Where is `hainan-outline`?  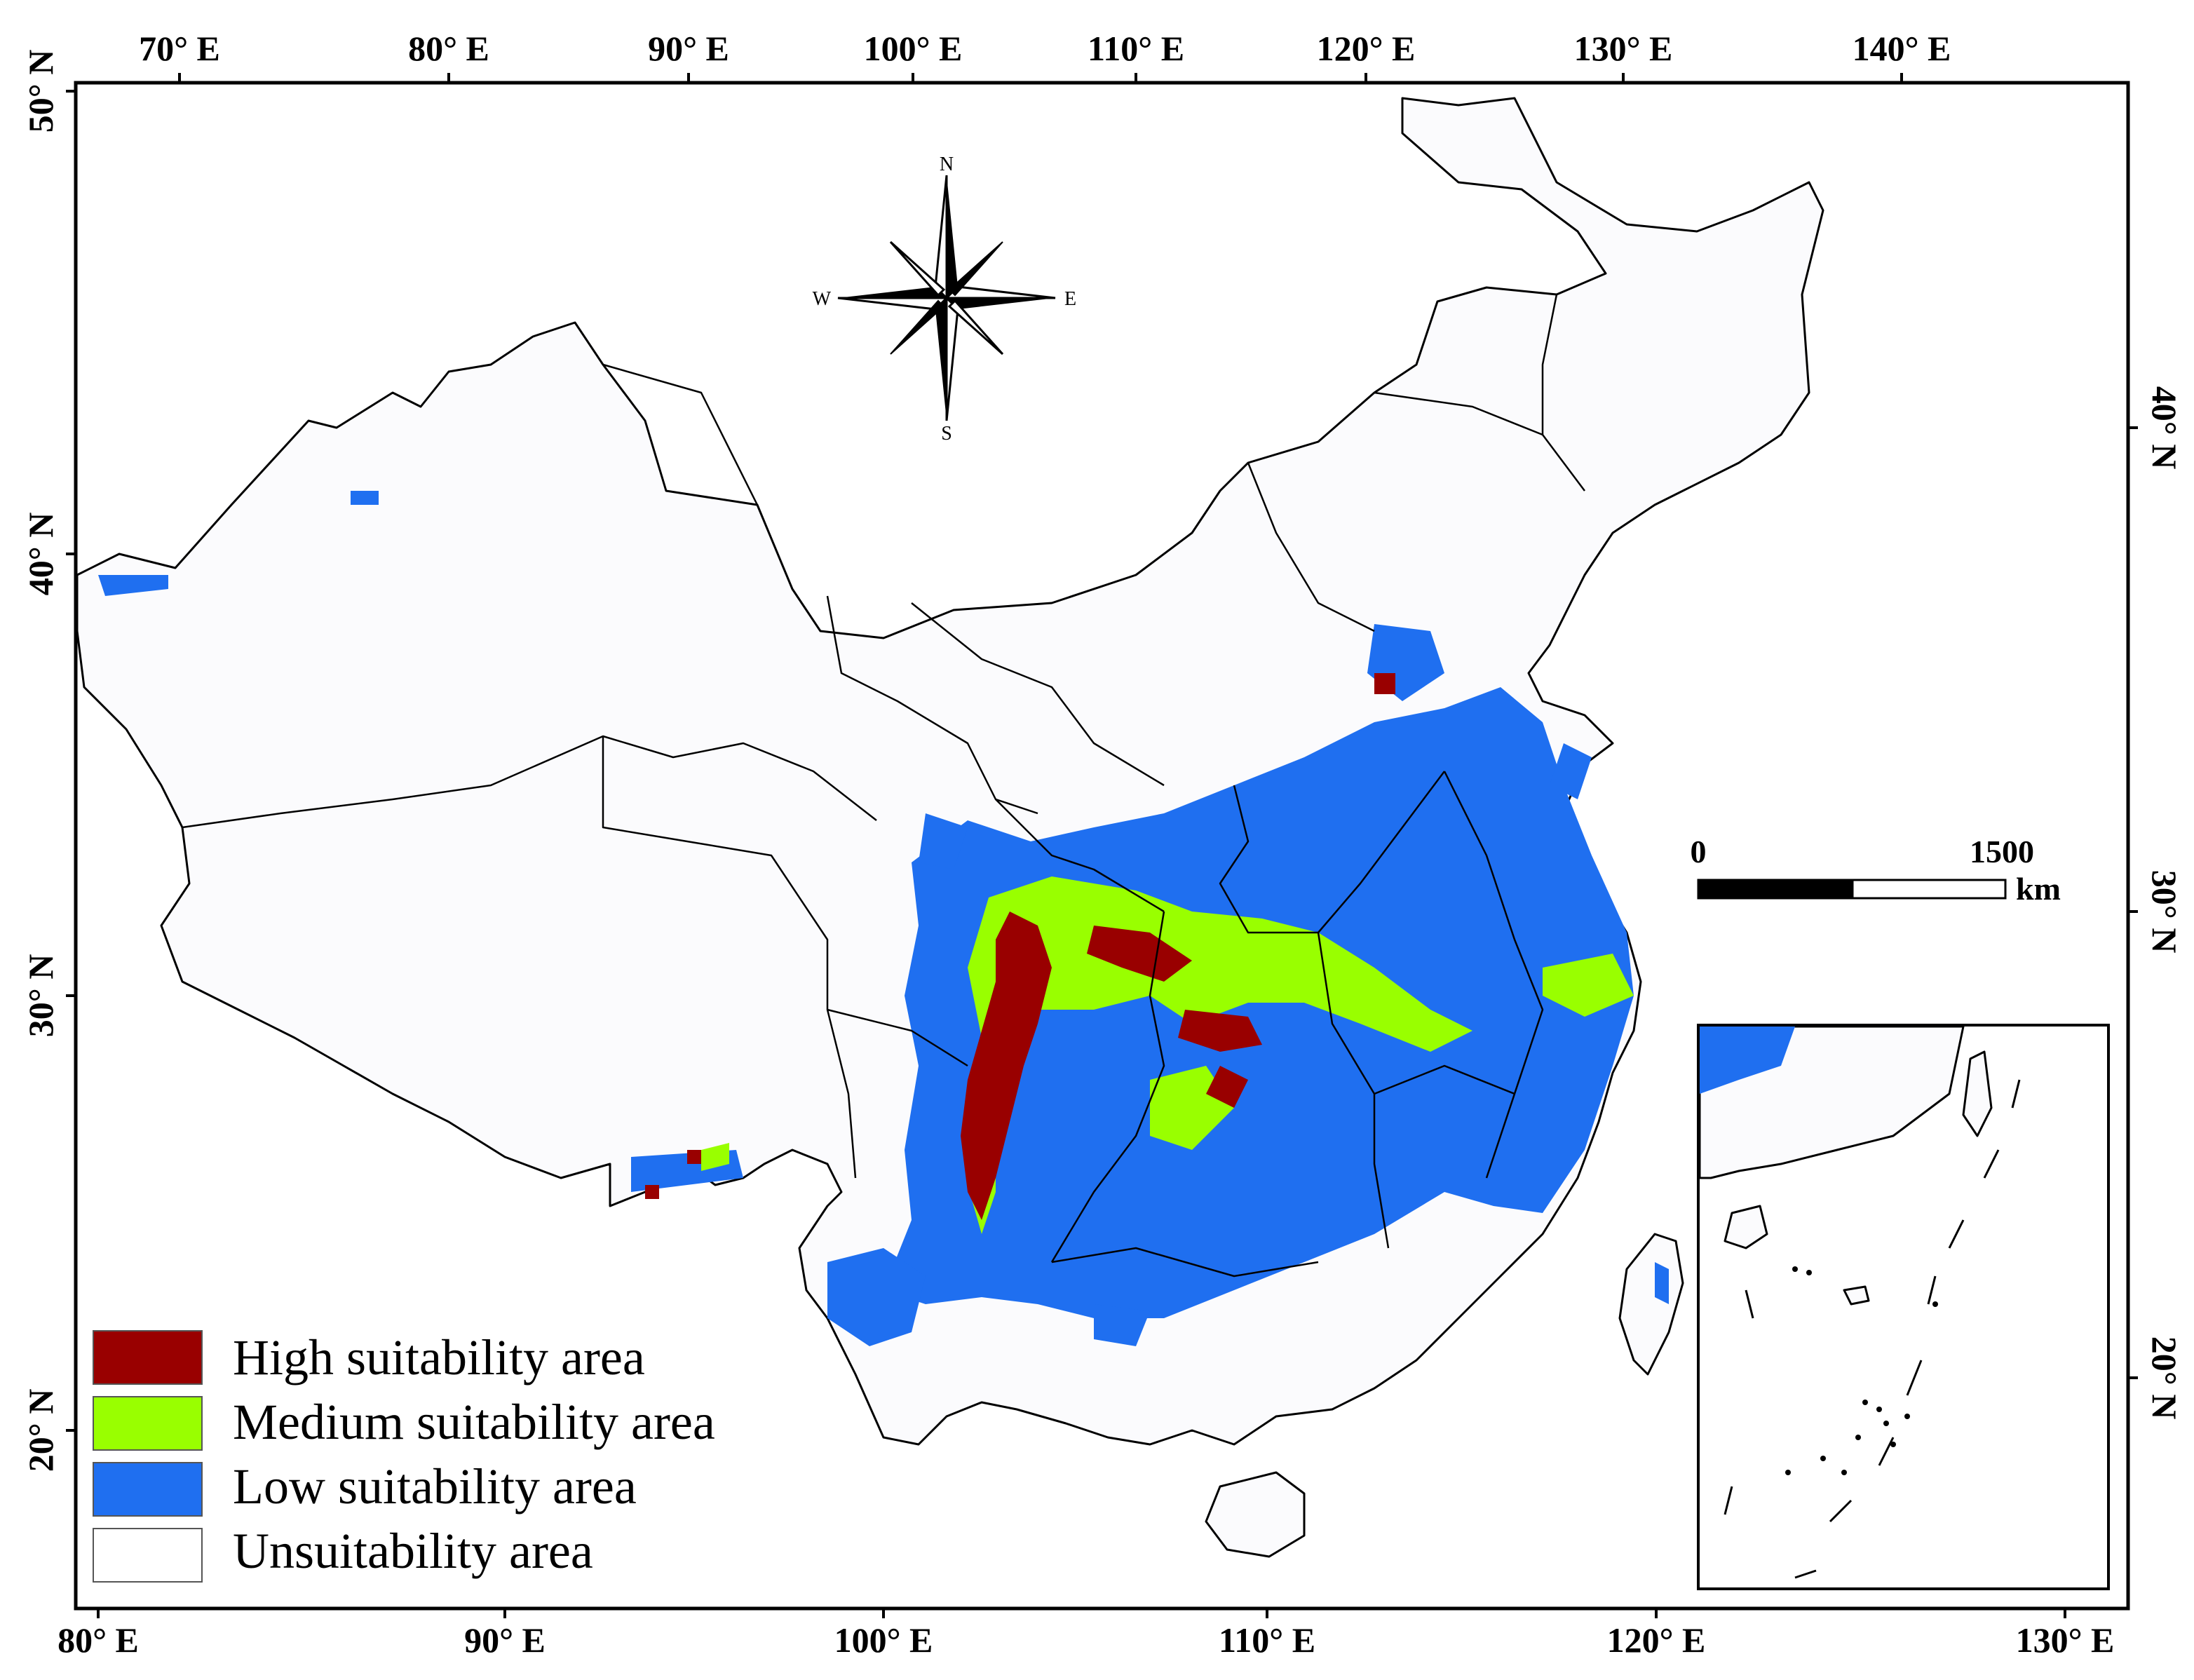 hainan-outline is located at coordinates (1255, 1514).